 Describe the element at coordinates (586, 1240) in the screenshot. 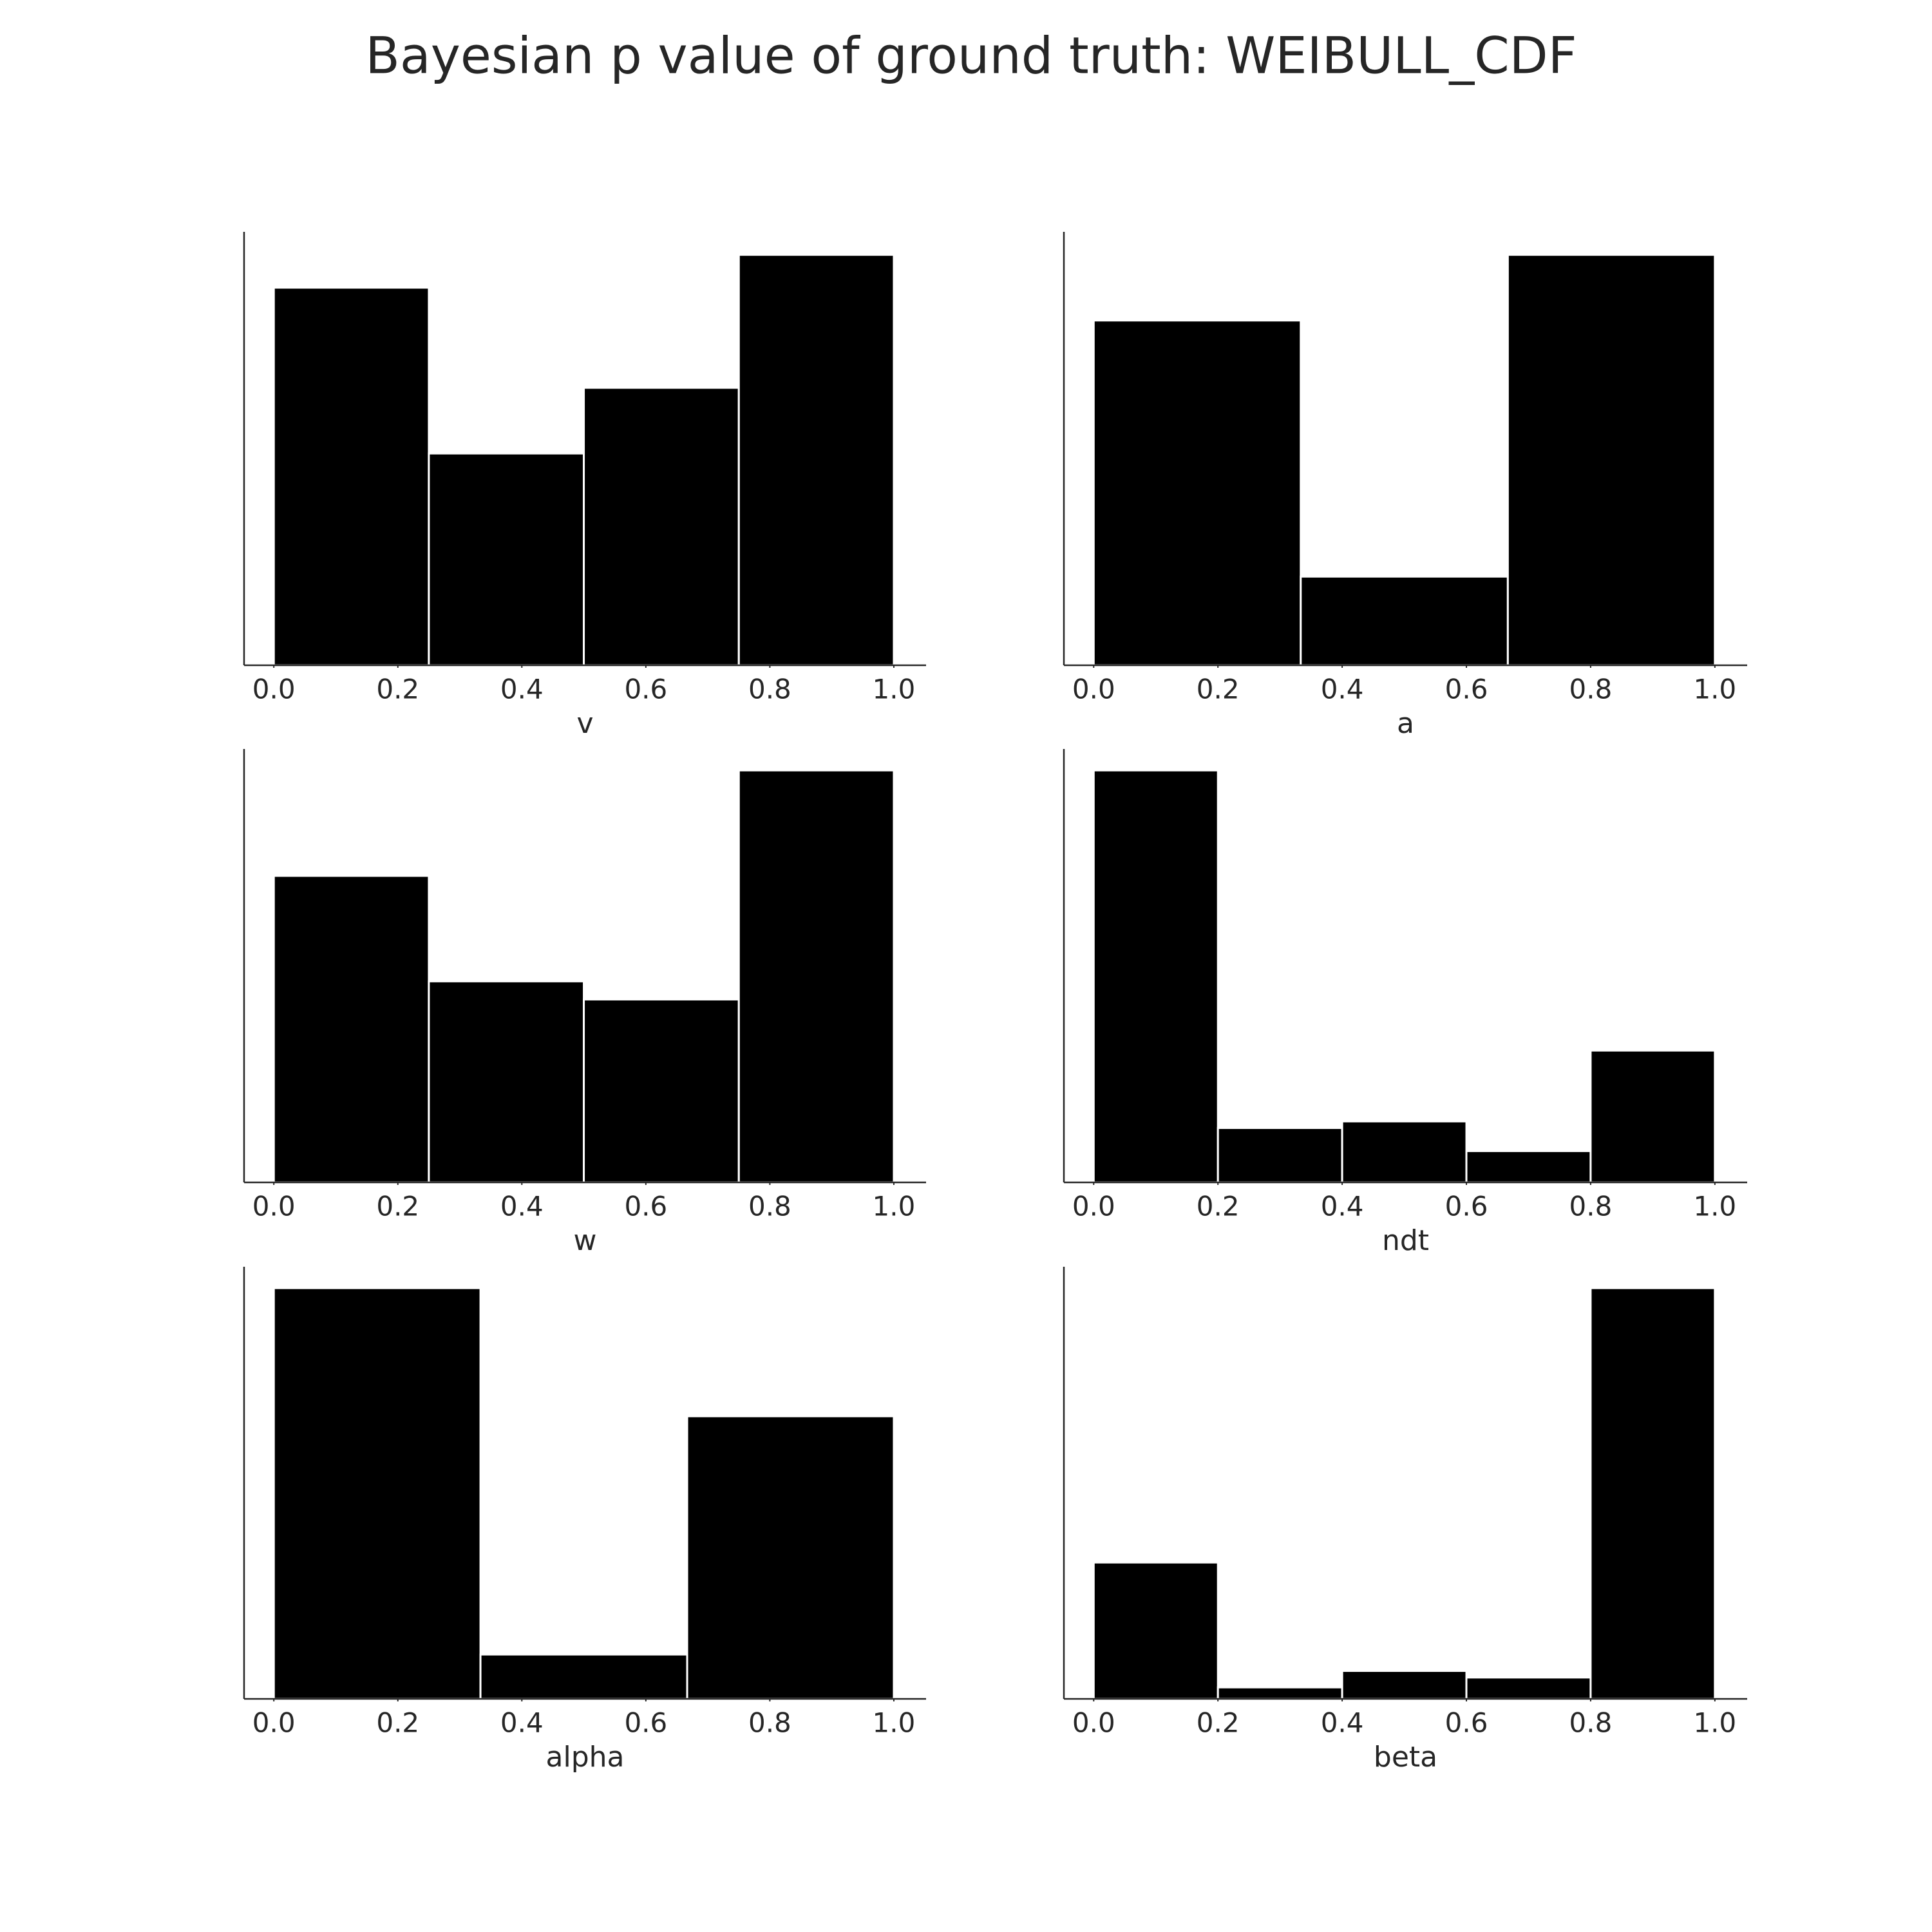

I see `x-axis-label: w` at that location.